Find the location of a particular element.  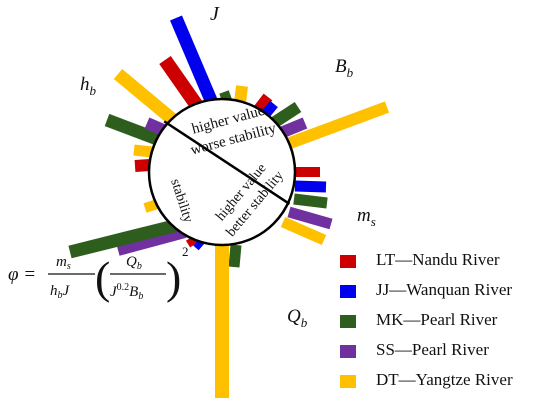

axis-label-Qb-sub: b is located at coordinates (304, 322).